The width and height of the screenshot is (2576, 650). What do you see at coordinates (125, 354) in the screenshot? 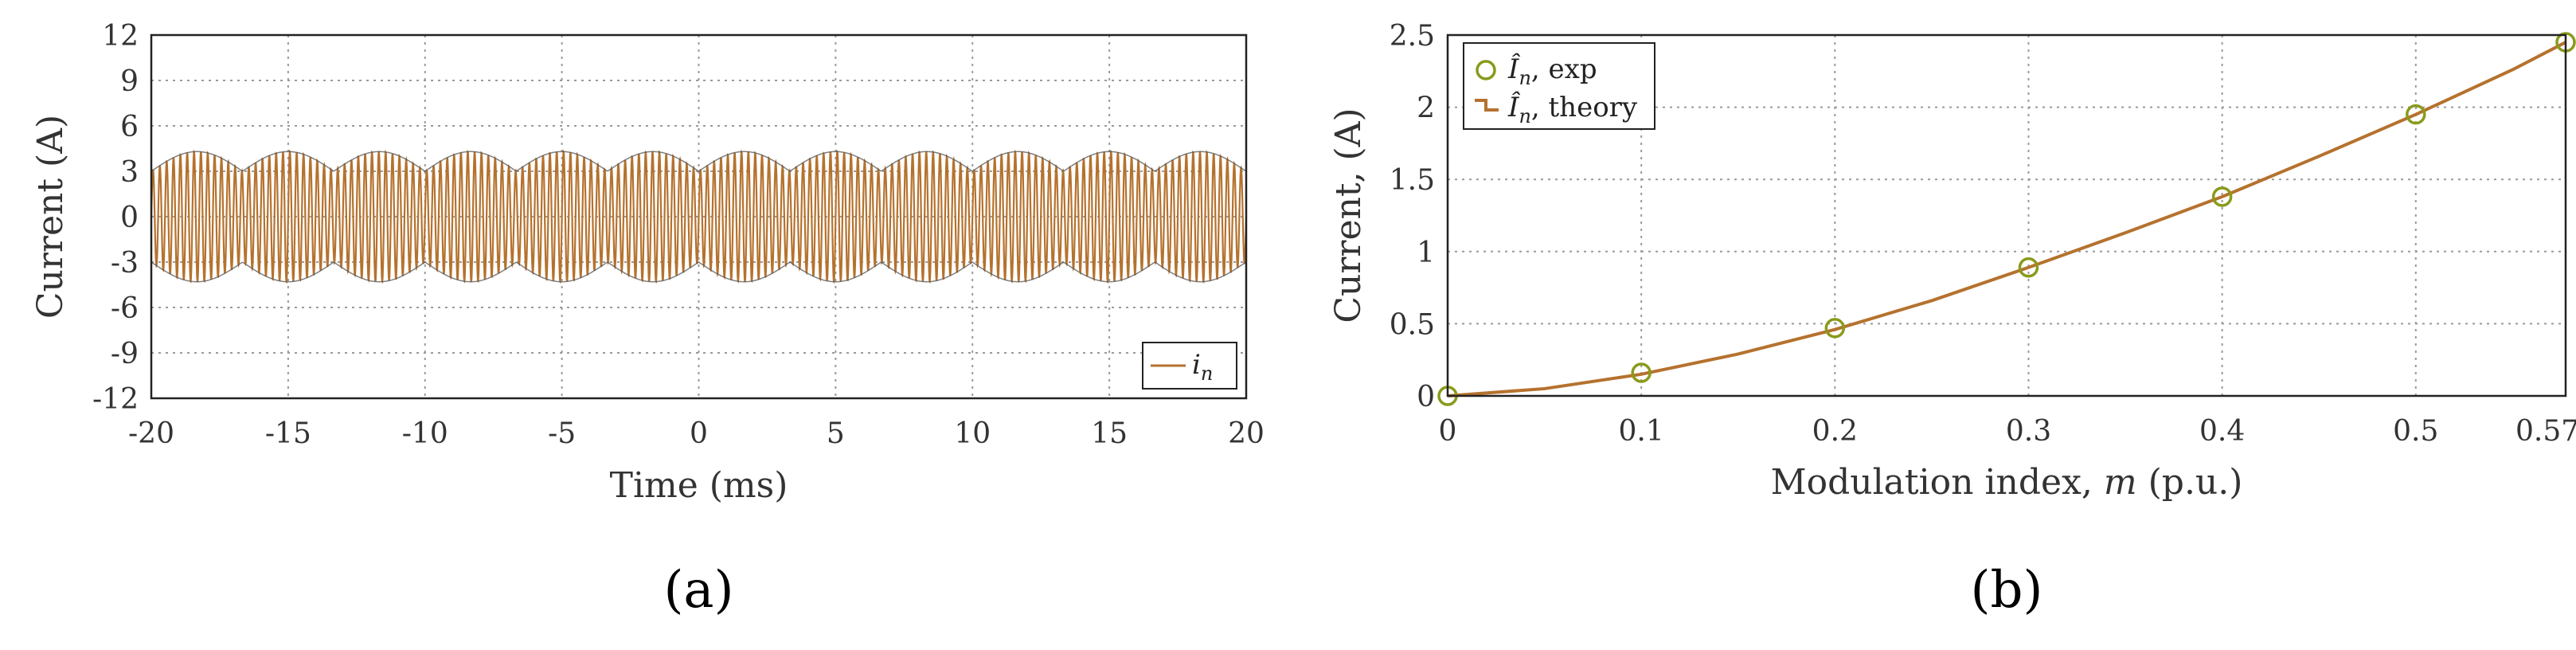
I see `y-tick-label-a-1: -9` at bounding box center [125, 354].